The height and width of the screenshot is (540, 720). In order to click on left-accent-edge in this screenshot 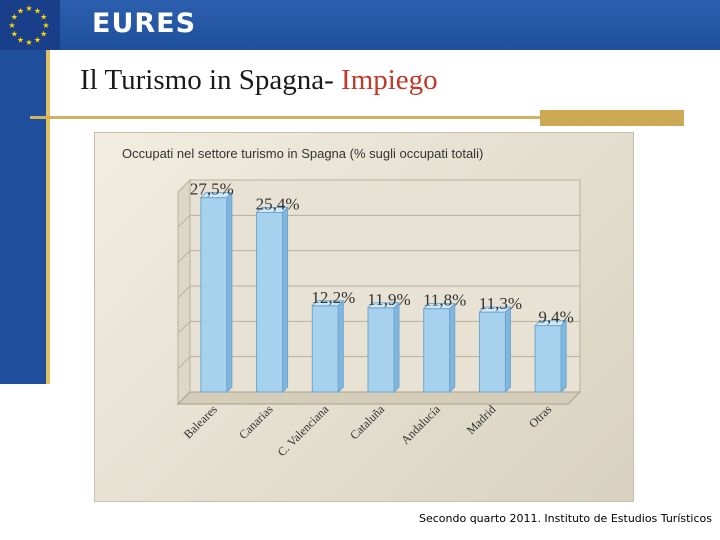, I will do `click(48, 217)`.